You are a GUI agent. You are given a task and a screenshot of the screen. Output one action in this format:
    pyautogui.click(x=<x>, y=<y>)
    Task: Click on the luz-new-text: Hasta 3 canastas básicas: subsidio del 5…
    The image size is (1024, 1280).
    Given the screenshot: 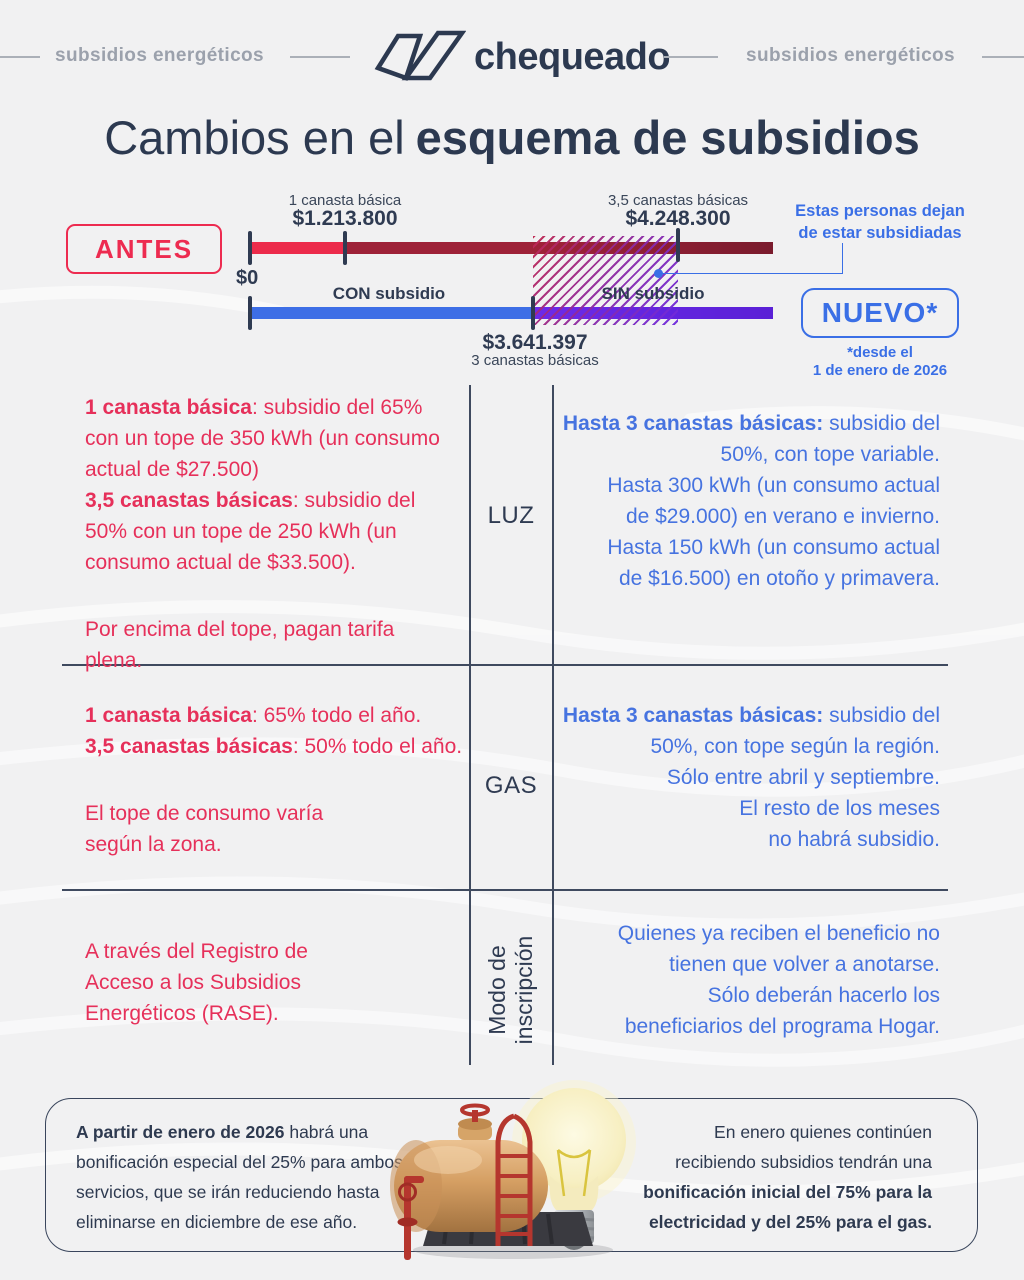 What is the action you would take?
    pyautogui.click(x=749, y=501)
    